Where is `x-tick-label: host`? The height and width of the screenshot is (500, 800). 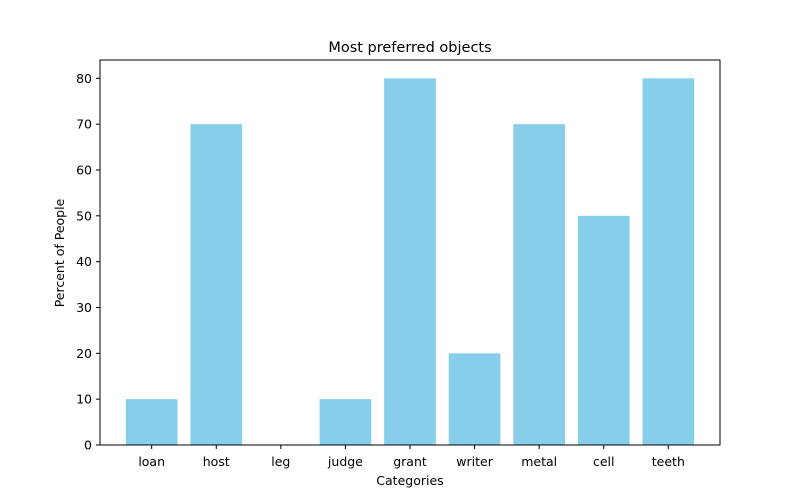
x-tick-label: host is located at coordinates (216, 461).